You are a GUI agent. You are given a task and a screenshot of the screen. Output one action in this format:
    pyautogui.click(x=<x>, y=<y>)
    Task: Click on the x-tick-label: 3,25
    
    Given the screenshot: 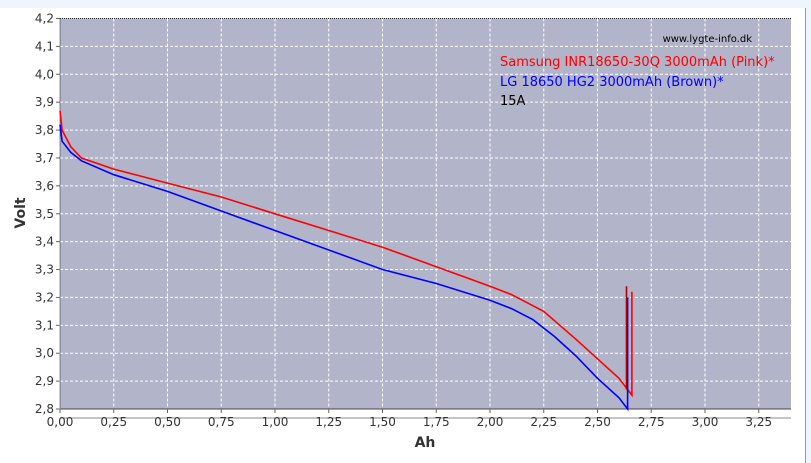 What is the action you would take?
    pyautogui.click(x=758, y=422)
    